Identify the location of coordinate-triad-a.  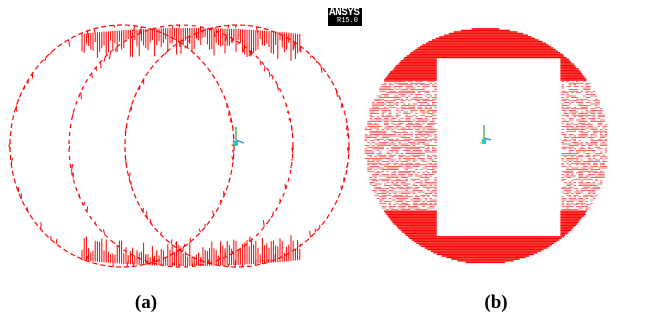
(237, 137).